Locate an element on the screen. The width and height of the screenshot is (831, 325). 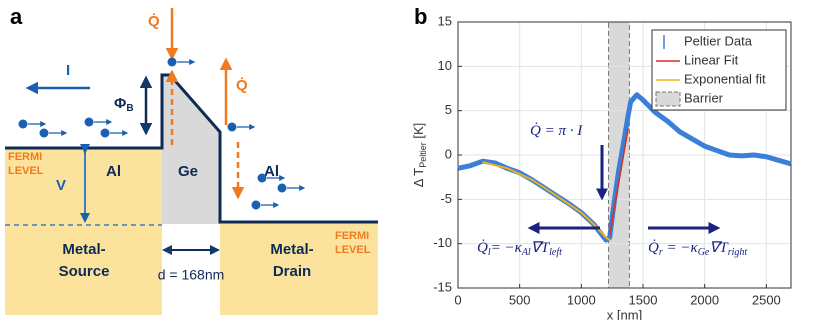
annotation: Q̇l= −κAl∇Tleft is located at coordinates (519, 249).